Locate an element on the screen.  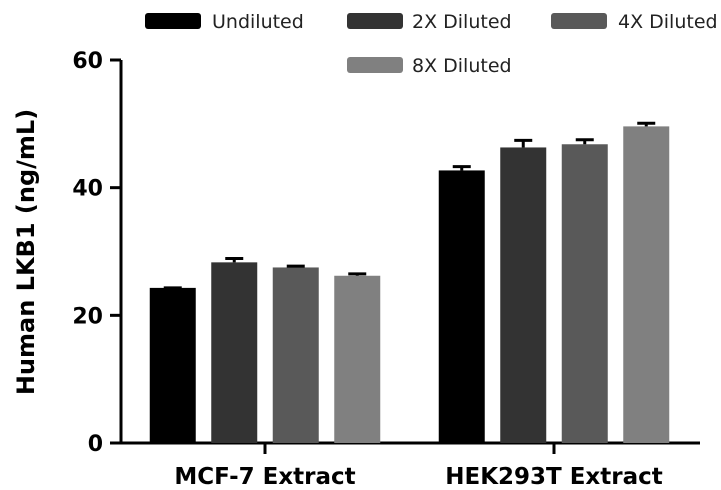
x-tick-label: HEK293T Extract is located at coordinates (554, 477).